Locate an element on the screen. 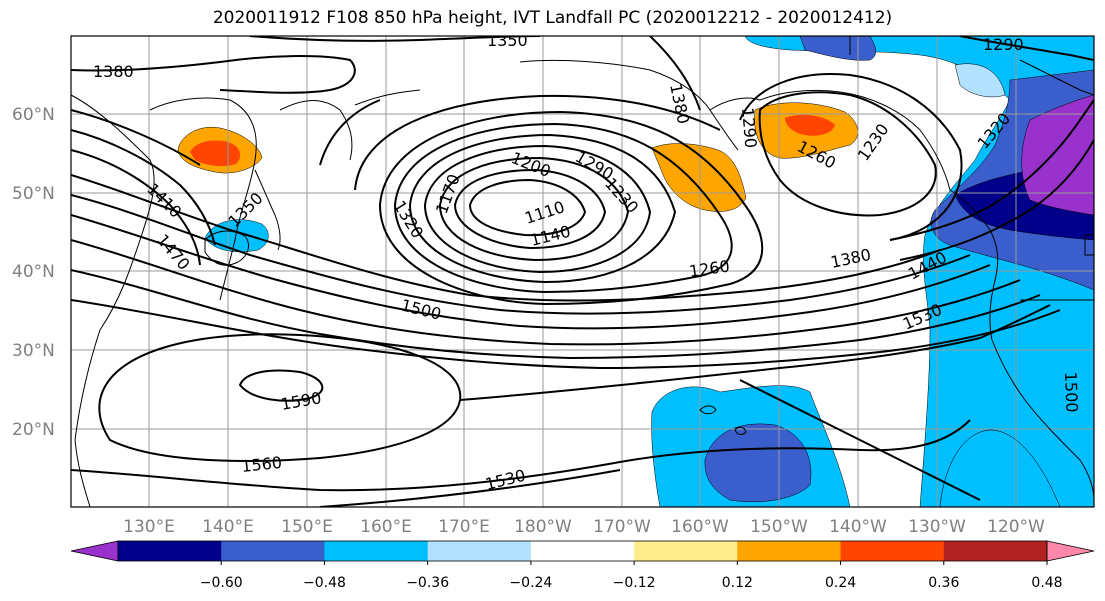  lon-label: 130°W is located at coordinates (937, 527).